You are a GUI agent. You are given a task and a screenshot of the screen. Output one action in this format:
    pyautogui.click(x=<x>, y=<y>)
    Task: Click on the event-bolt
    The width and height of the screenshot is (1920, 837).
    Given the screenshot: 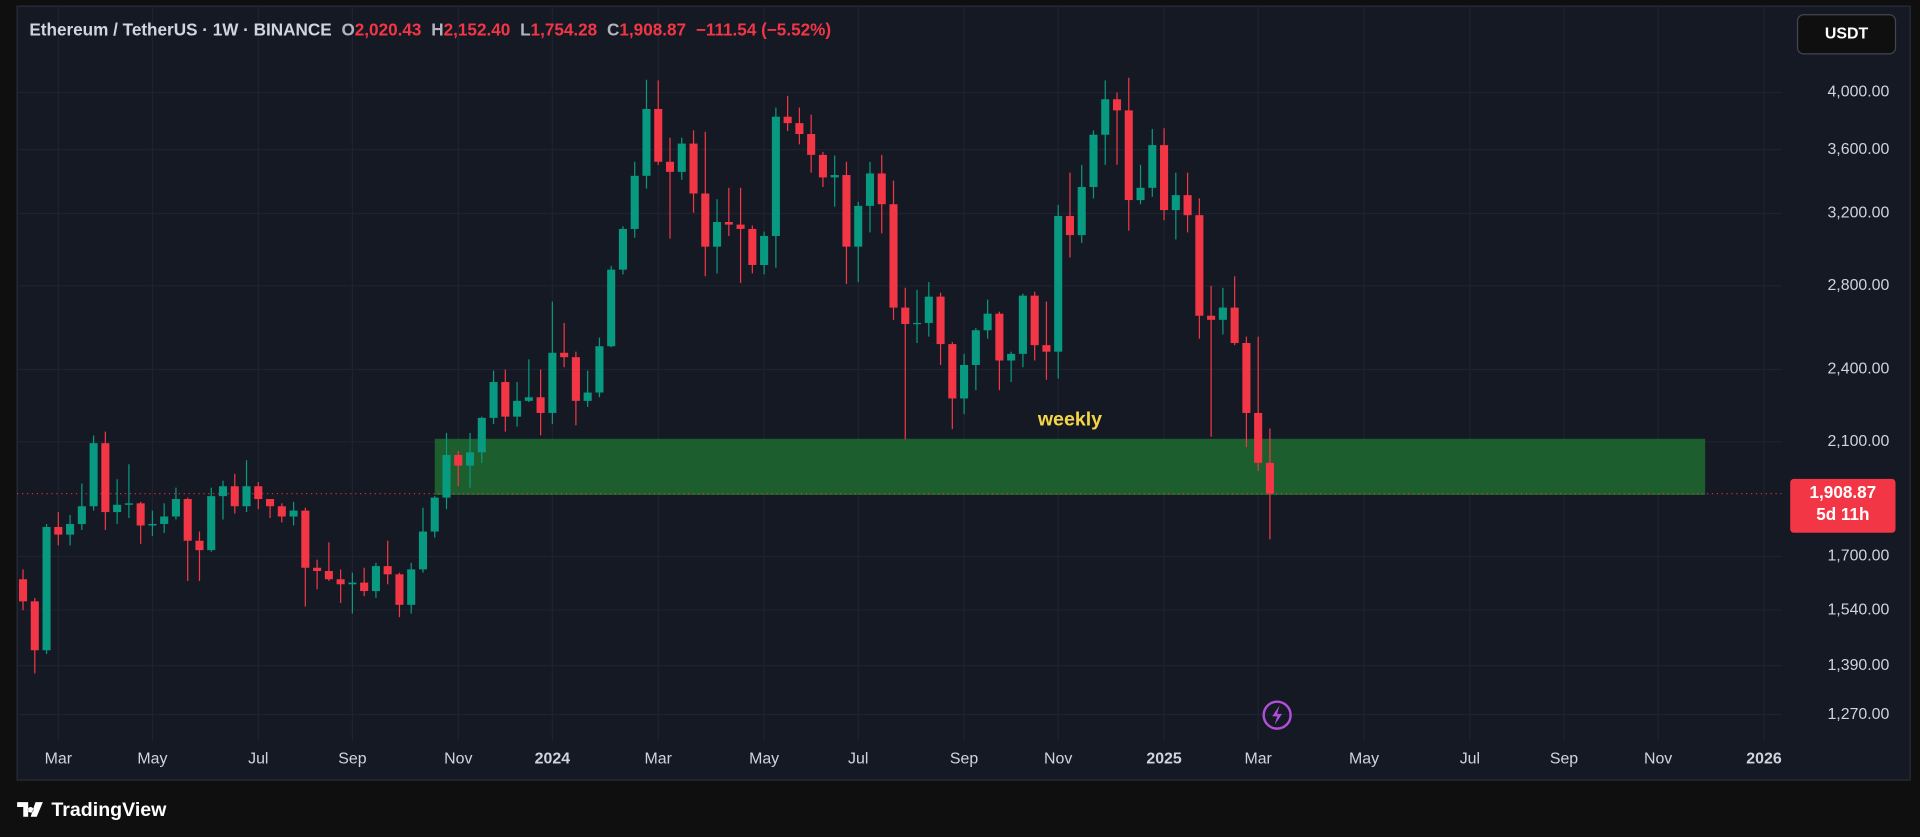 What is the action you would take?
    pyautogui.click(x=1277, y=715)
    